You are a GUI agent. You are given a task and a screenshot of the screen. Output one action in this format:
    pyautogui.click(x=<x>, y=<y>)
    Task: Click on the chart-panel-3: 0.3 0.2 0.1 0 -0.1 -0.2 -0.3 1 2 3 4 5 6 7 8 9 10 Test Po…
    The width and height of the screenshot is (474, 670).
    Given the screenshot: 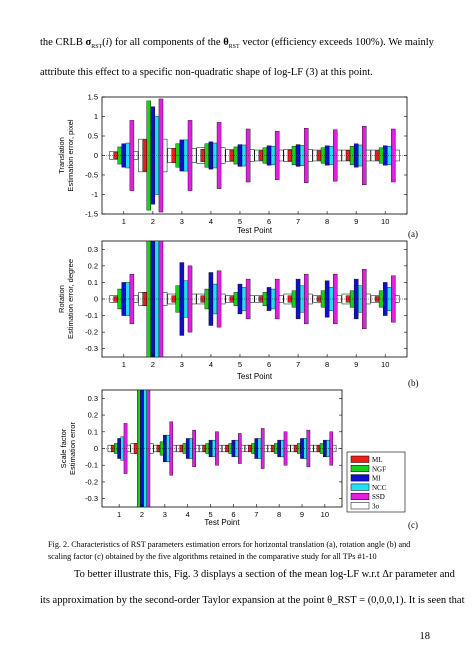 What is the action you would take?
    pyautogui.click(x=201, y=458)
    